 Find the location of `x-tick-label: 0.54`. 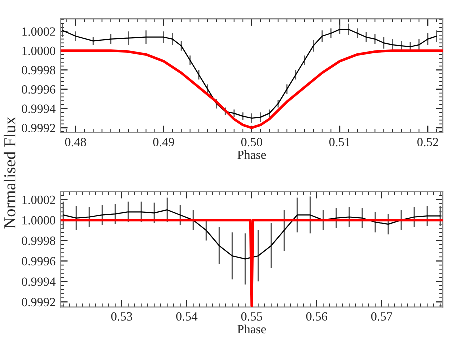

x-tick-label: 0.54 is located at coordinates (187, 316).